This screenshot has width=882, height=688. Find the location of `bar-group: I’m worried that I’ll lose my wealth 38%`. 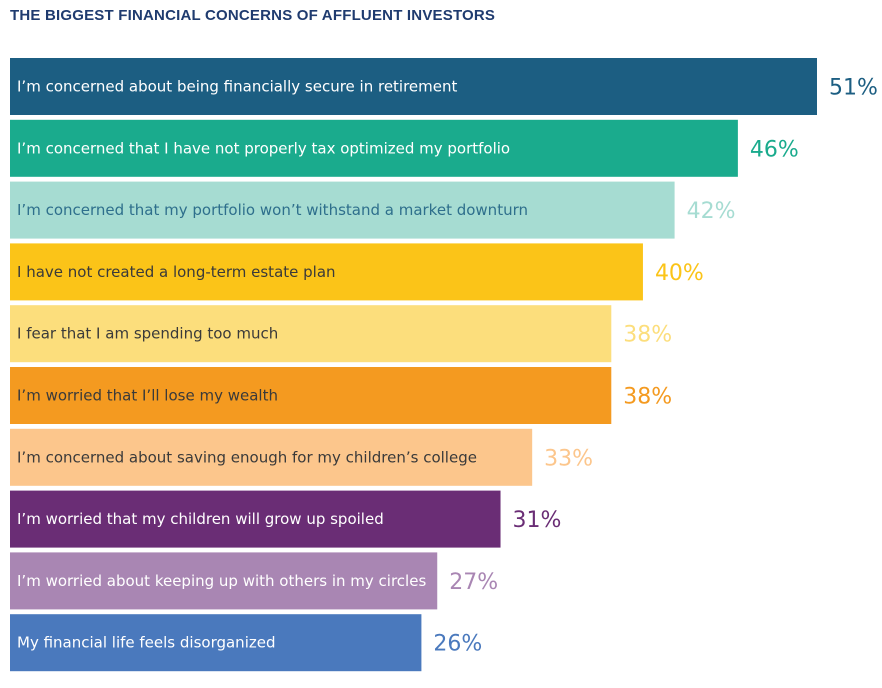

bar-group: I’m worried that I’ll lose my wealth 38% is located at coordinates (341, 395).